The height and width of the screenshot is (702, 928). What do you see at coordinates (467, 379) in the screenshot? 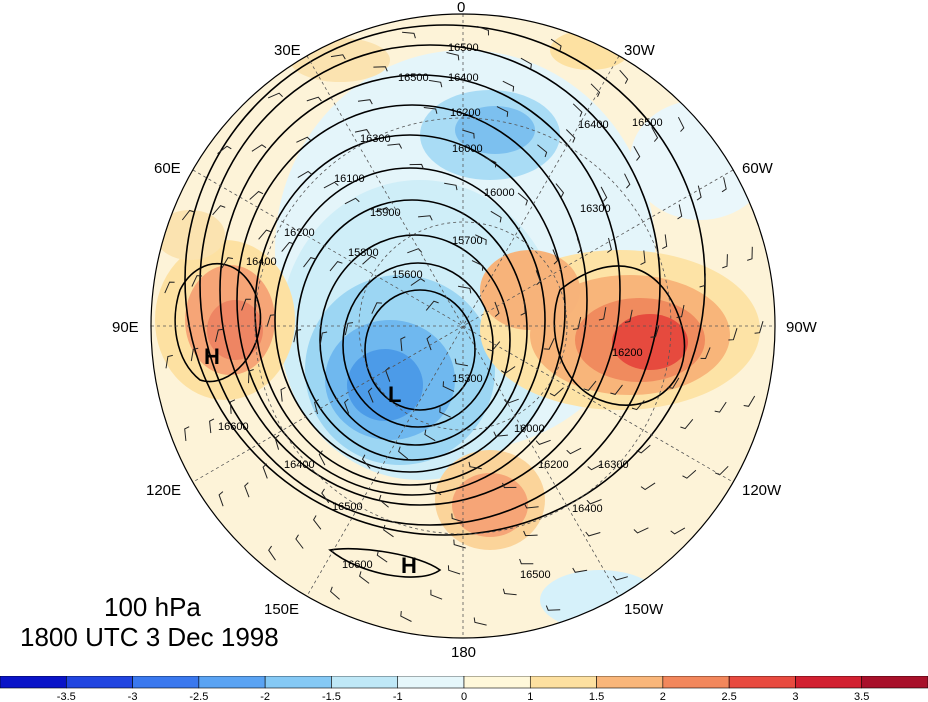
I see `contour-label: 15300` at bounding box center [467, 379].